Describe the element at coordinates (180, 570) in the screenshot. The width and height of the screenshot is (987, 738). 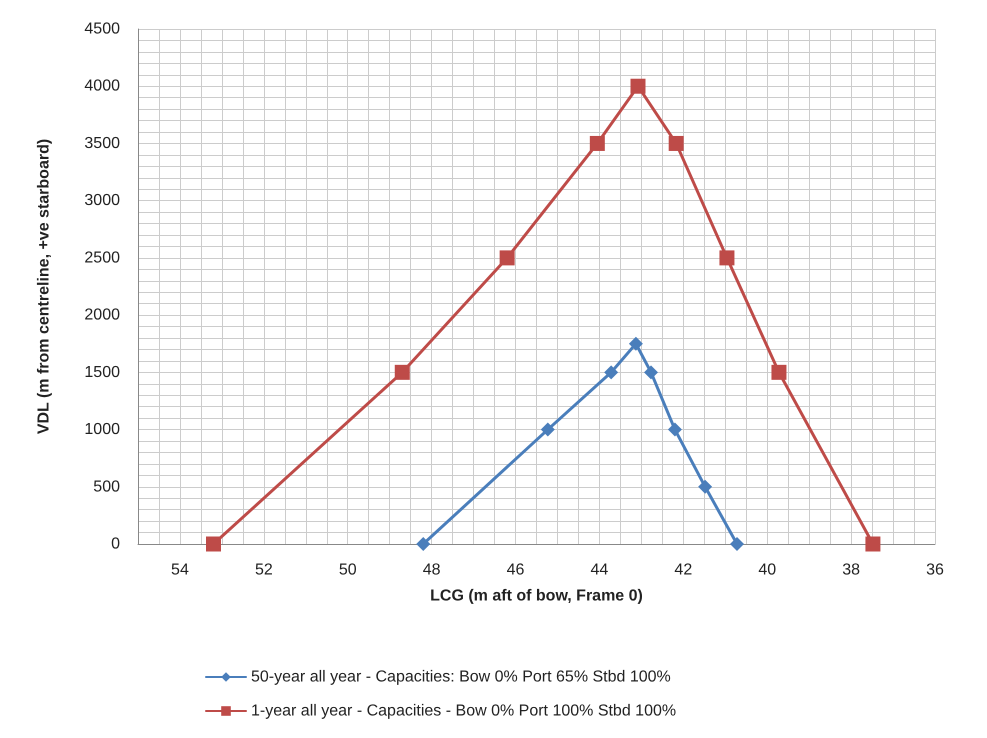
I see `x-tick-label: 54` at that location.